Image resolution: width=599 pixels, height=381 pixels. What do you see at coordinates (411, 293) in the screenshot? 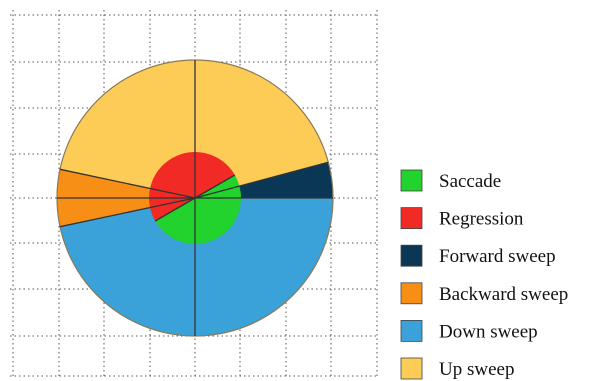
I see `legend-swatch-backward-sweep` at bounding box center [411, 293].